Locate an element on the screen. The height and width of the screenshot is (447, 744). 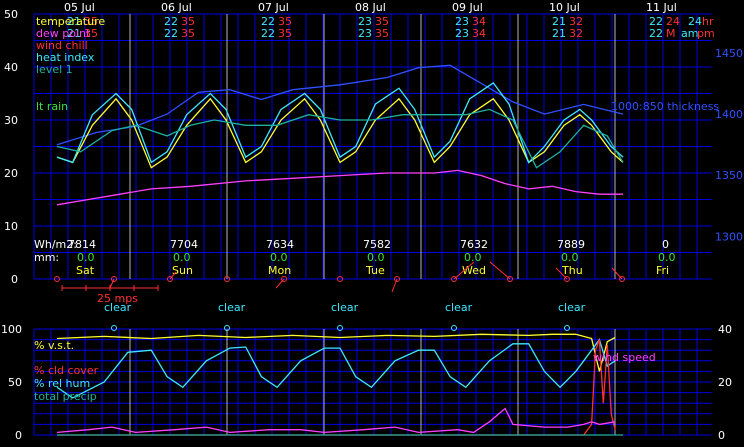
day-max-value: 32 is located at coordinates (576, 21).